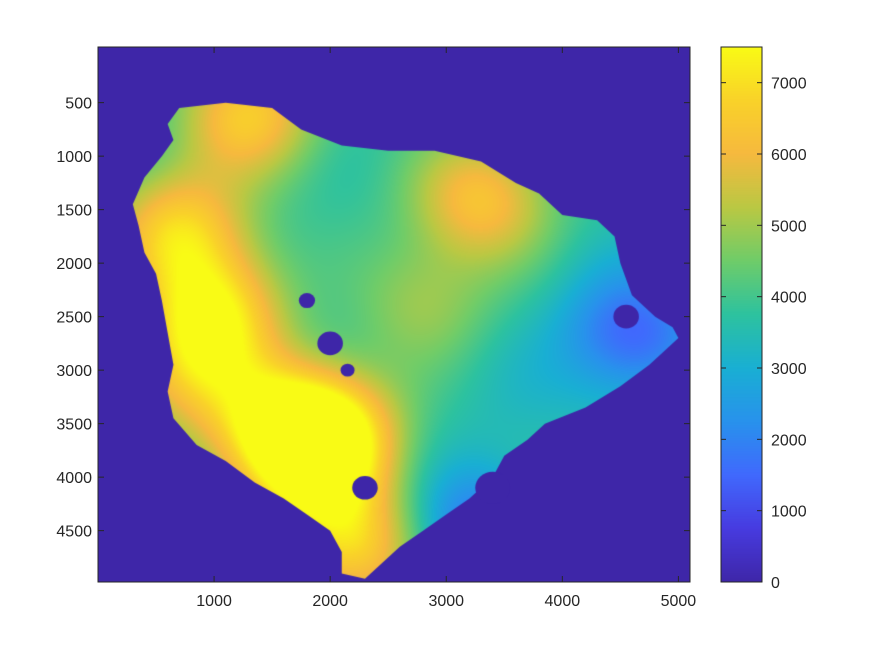 The width and height of the screenshot is (875, 656). Describe the element at coordinates (74, 371) in the screenshot. I see `y-tick-label: 3000` at that location.